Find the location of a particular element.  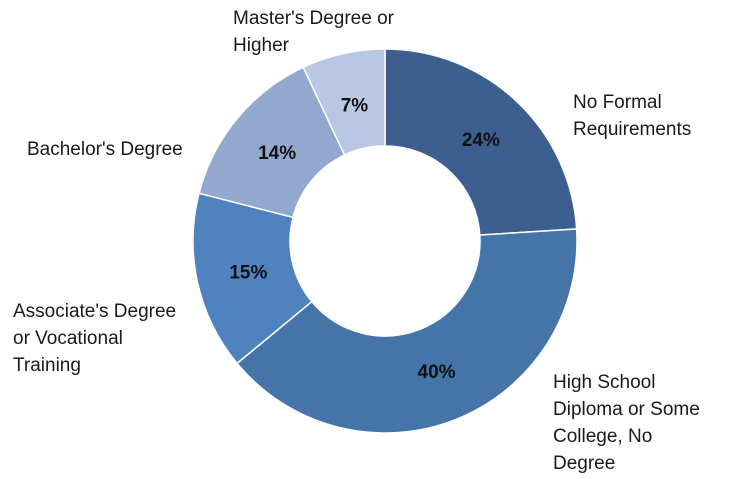

category-label-line: College, No is located at coordinates (602, 436).